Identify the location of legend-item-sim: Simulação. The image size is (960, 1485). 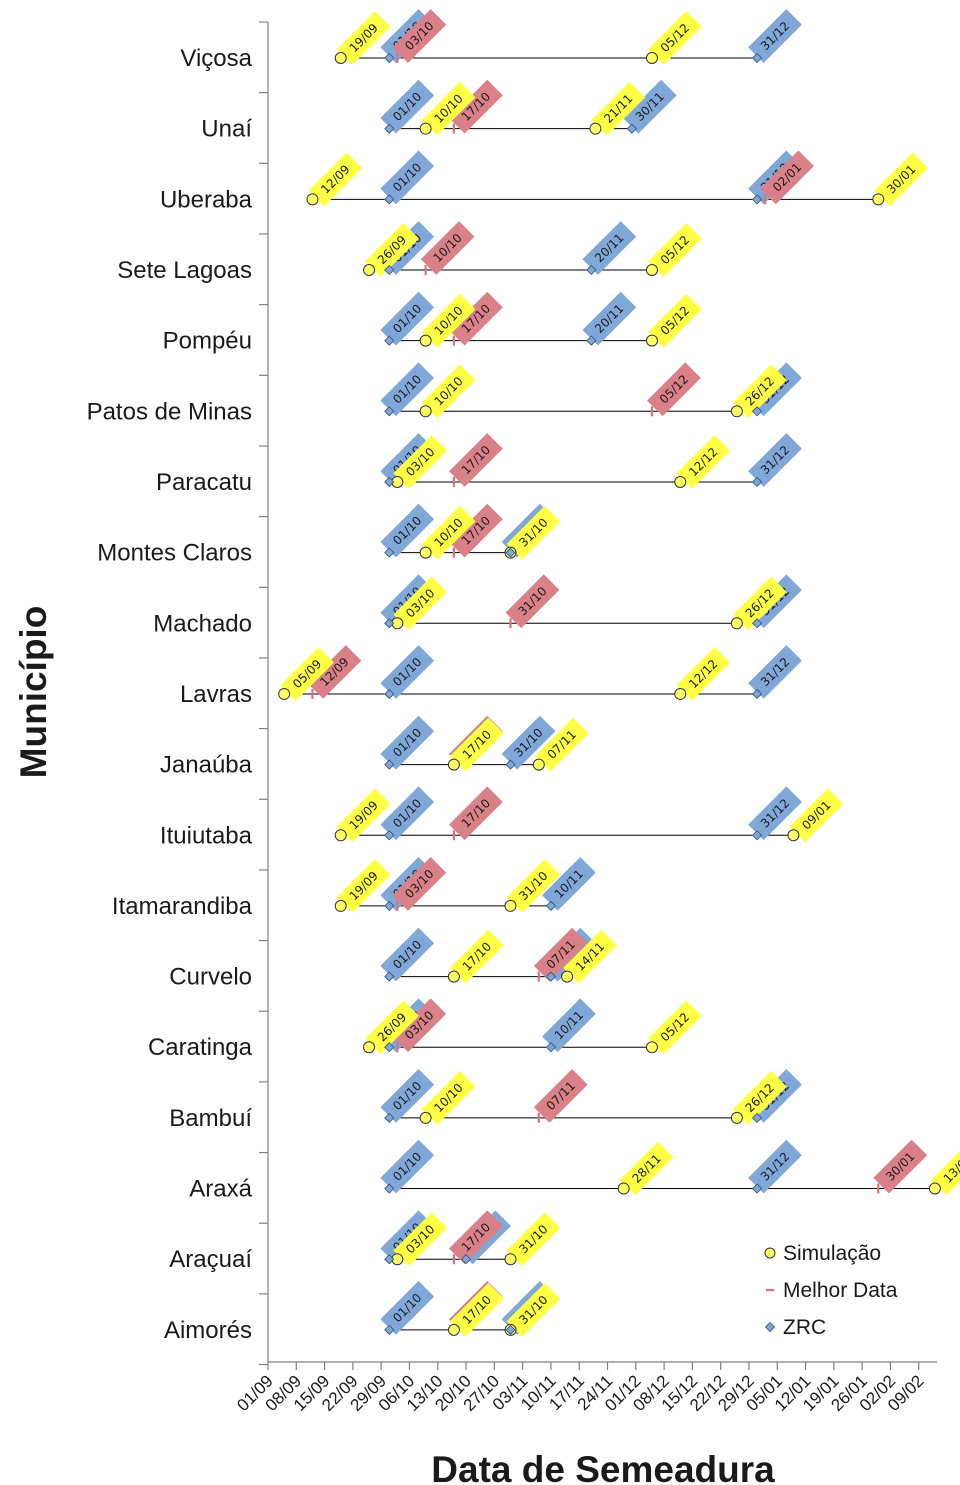
(822, 1253).